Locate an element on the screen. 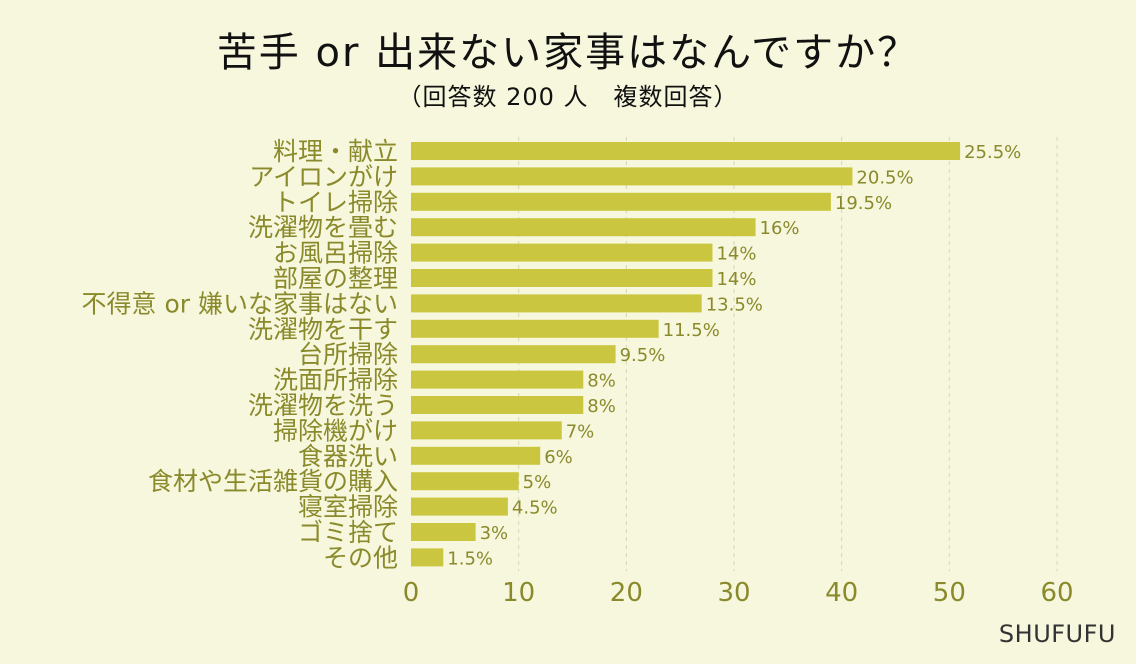 This screenshot has height=664, width=1136. category-label: 食器洗い is located at coordinates (348, 456).